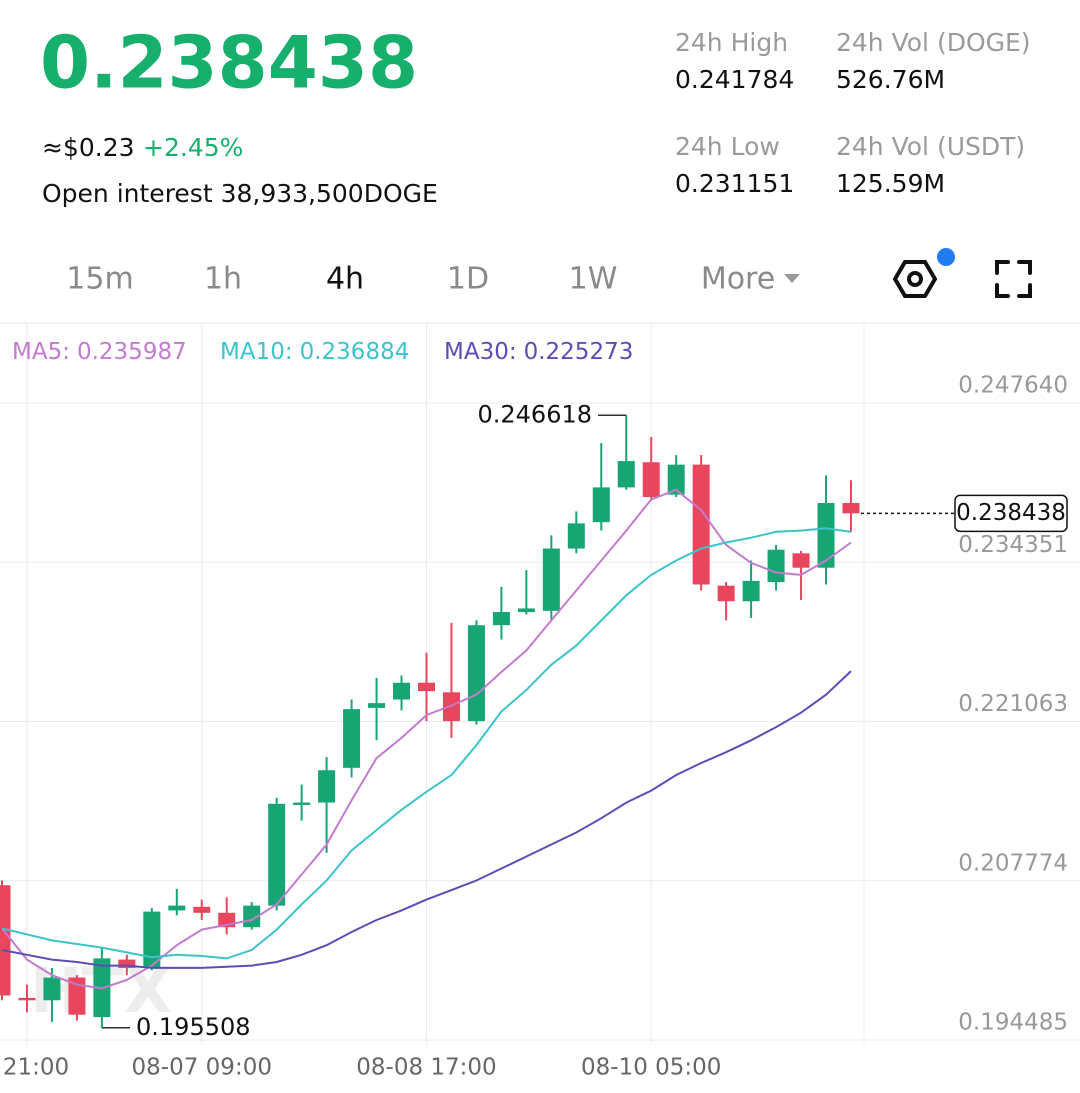 The height and width of the screenshot is (1093, 1080). Describe the element at coordinates (36, 1068) in the screenshot. I see `x-tick-label: 21:00` at that location.